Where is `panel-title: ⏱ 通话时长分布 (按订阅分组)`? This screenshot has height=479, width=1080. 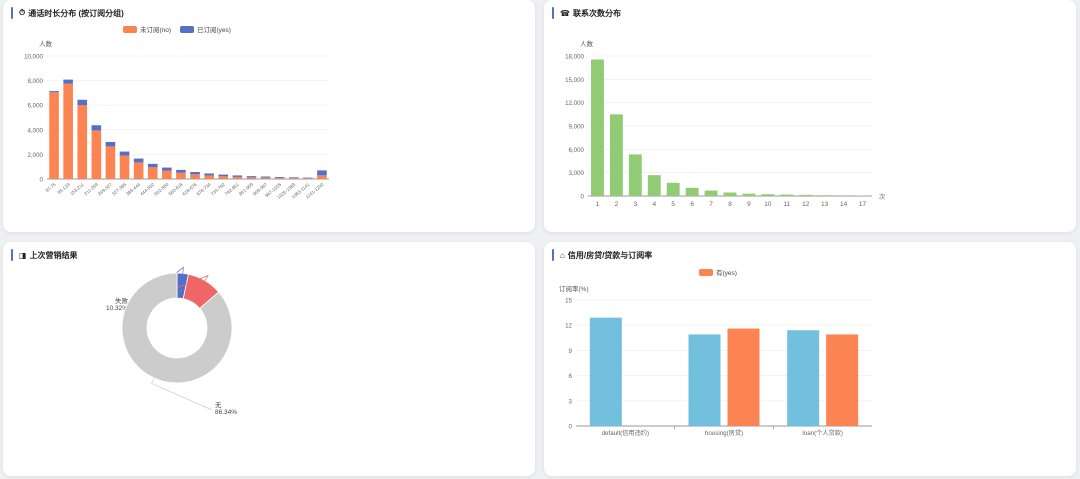 panel-title: ⏱ 通话时长分布 (按订阅分组) is located at coordinates (67, 13).